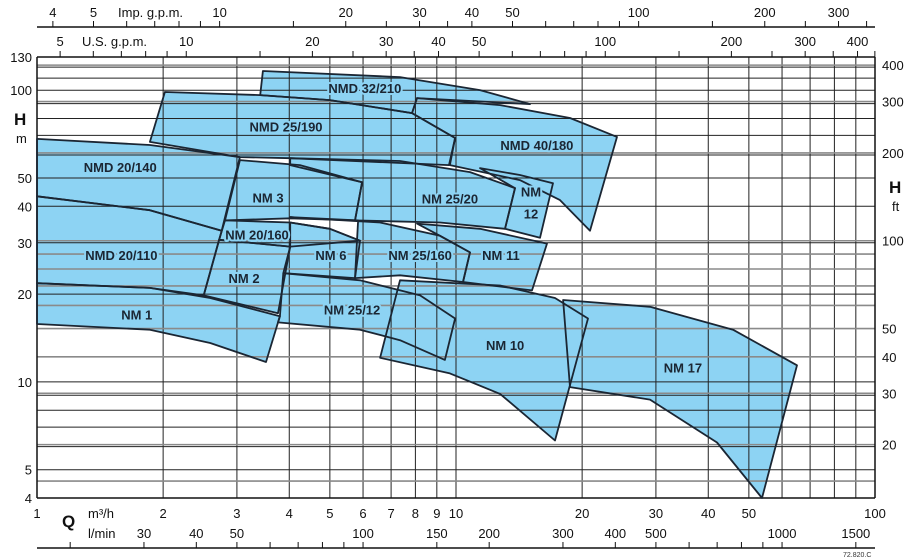 Image resolution: width=912 pixels, height=560 pixels. I want to click on y-axis-unit-right: ft, so click(896, 206).